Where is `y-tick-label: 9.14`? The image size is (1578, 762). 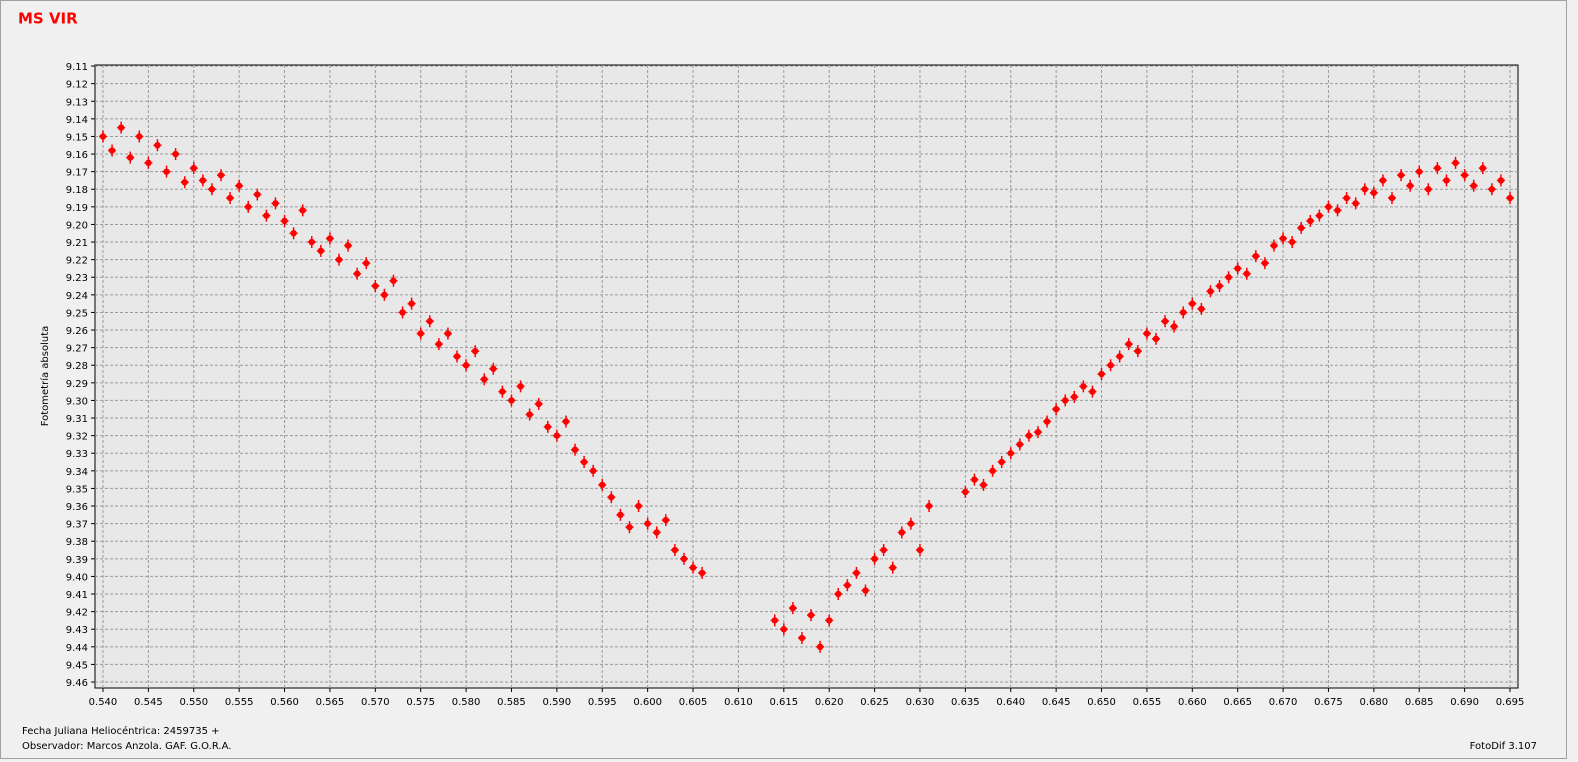
y-tick-label: 9.14 is located at coordinates (77, 120).